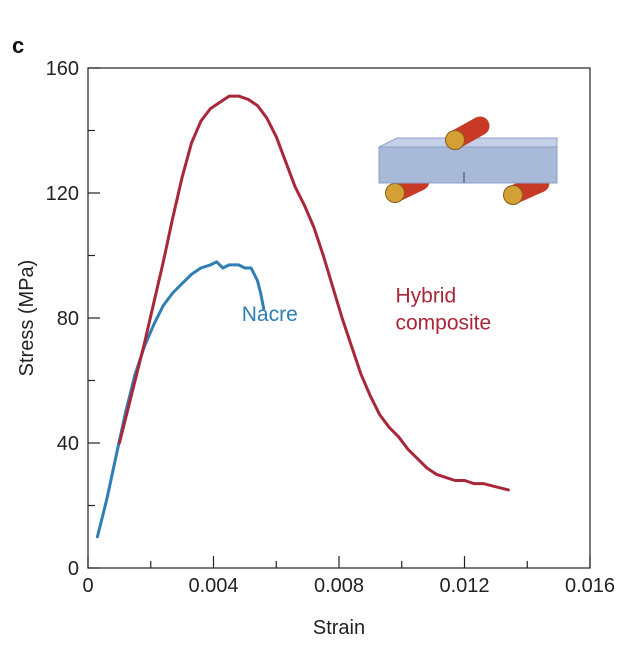 This screenshot has width=630, height=668. What do you see at coordinates (339, 628) in the screenshot?
I see `x-axis-label: Strain` at bounding box center [339, 628].